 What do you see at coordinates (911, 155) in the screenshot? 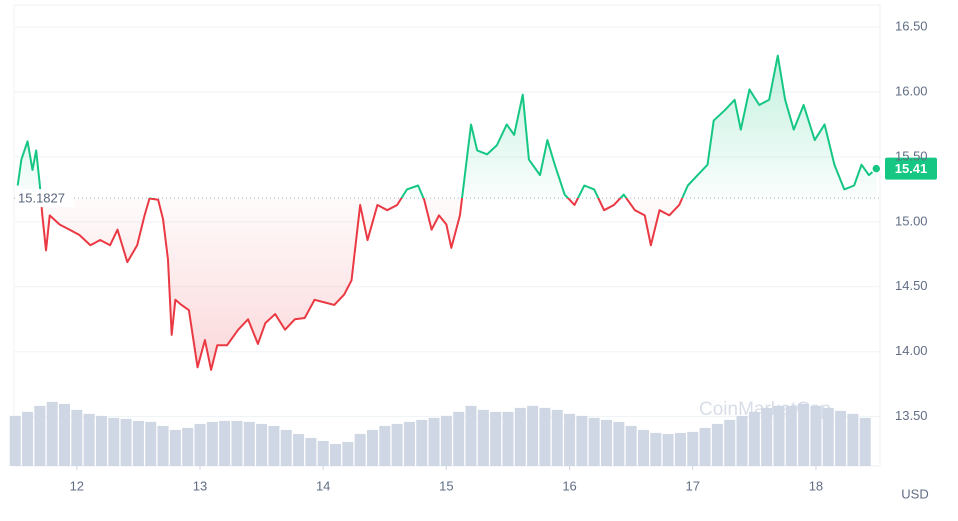
I see `y-tick-label: 15.50` at bounding box center [911, 155].